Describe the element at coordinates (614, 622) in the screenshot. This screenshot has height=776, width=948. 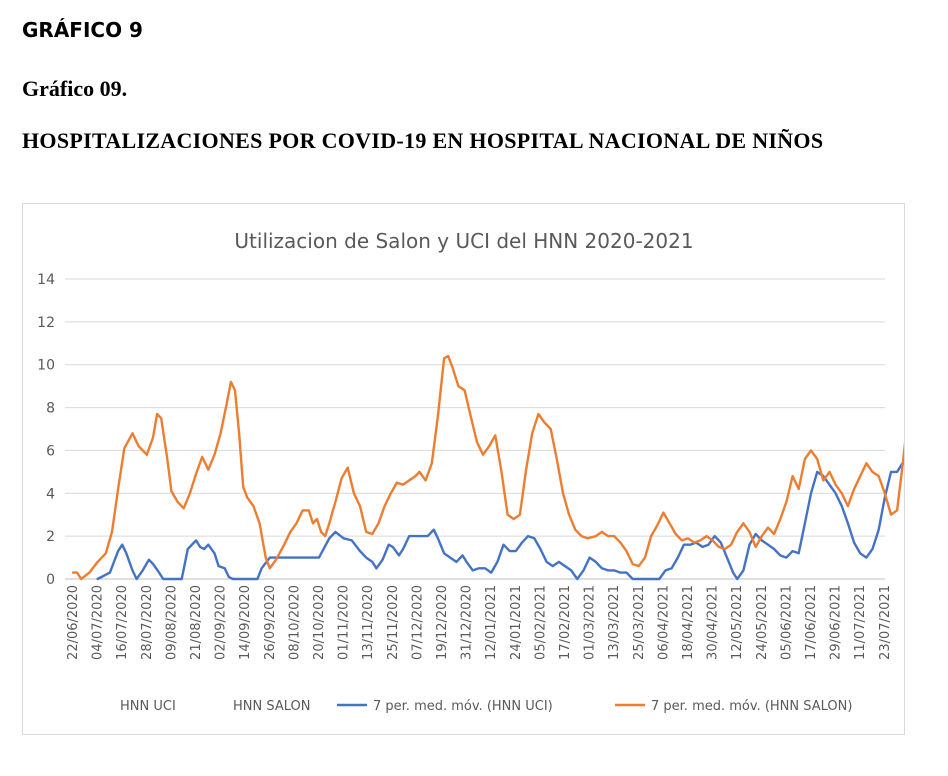
I see `x-tick-label: 13/03/2021` at that location.